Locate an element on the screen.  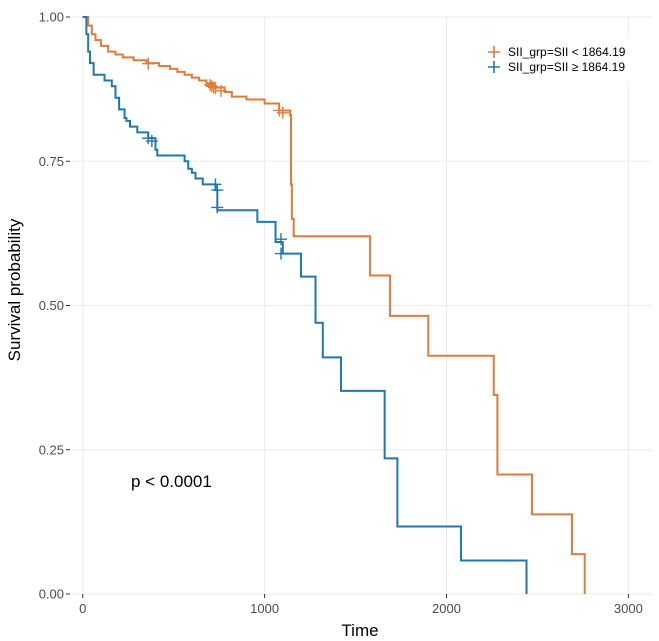
x-tick-label: 3000 is located at coordinates (628, 608).